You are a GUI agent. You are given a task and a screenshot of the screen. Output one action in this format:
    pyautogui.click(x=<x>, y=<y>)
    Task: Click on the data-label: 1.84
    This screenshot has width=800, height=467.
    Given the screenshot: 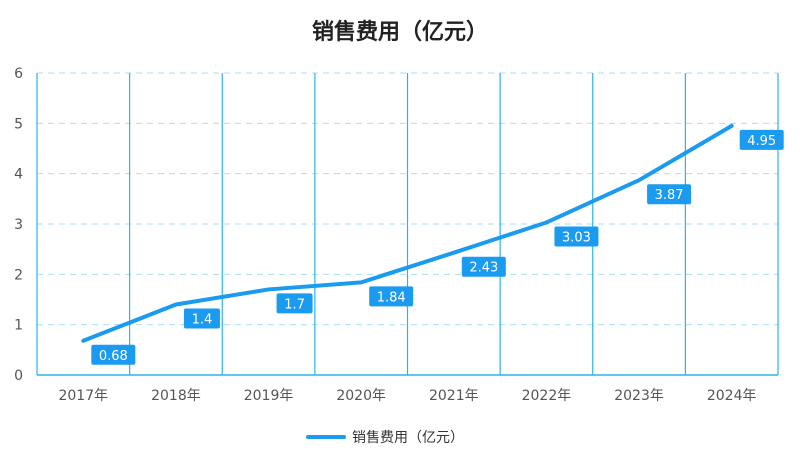 What is the action you would take?
    pyautogui.click(x=391, y=297)
    